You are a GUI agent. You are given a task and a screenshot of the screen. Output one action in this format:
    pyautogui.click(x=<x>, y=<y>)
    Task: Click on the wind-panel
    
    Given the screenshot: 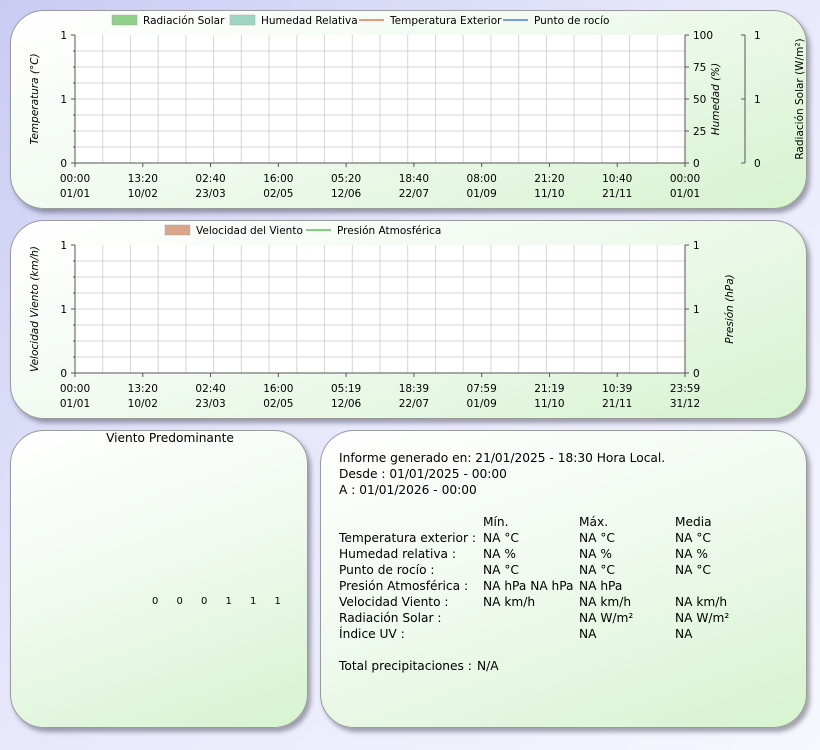 What is the action you would take?
    pyautogui.click(x=159, y=579)
    